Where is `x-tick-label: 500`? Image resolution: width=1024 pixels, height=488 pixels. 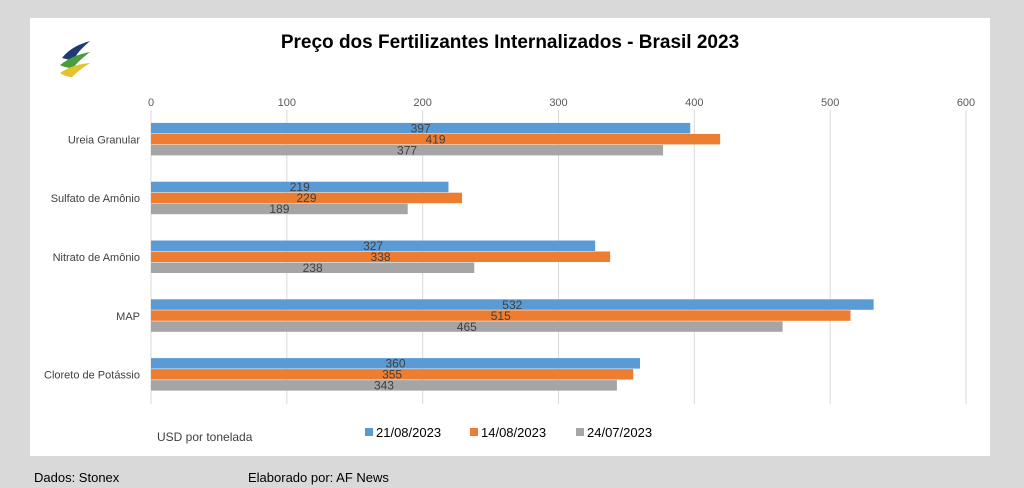 x-tick-label: 500 is located at coordinates (830, 103).